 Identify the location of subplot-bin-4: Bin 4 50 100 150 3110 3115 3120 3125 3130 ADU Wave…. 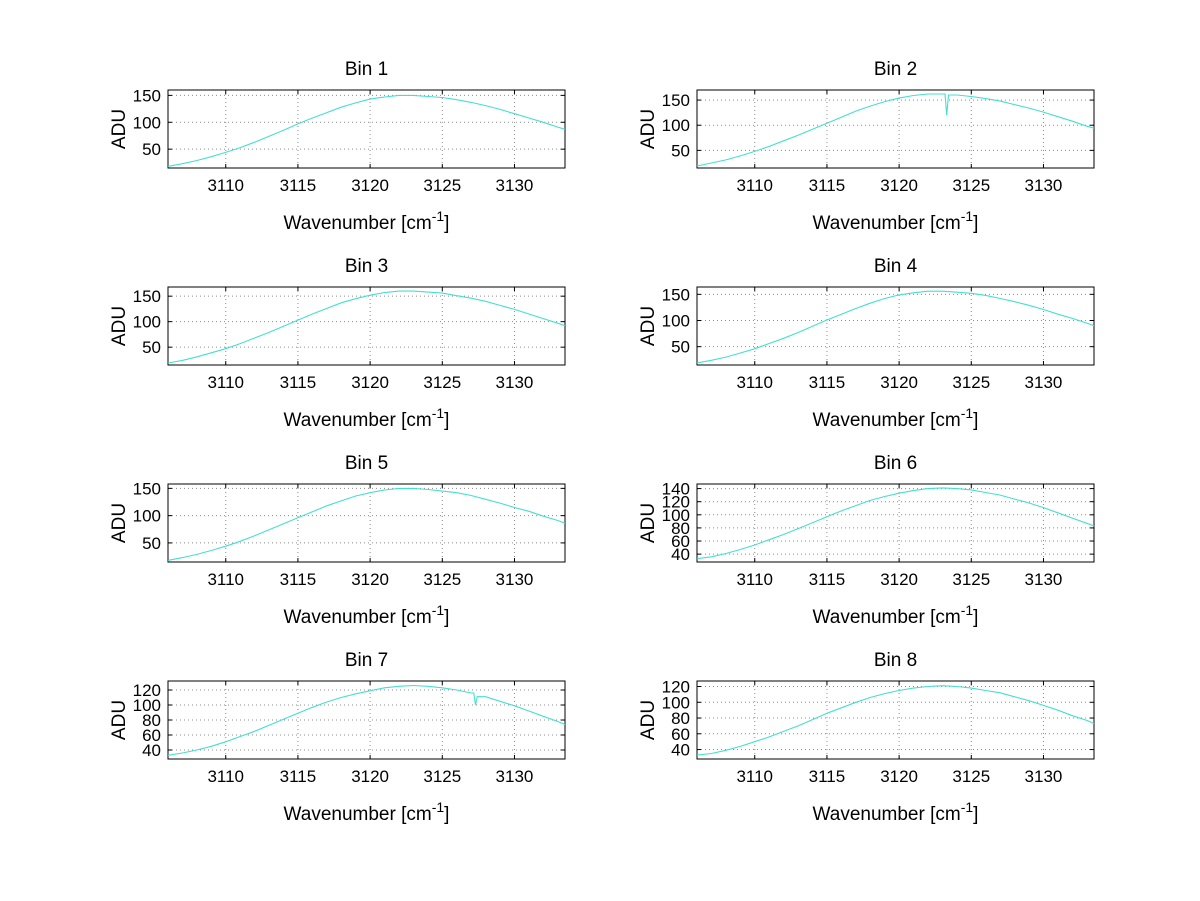
(869, 338).